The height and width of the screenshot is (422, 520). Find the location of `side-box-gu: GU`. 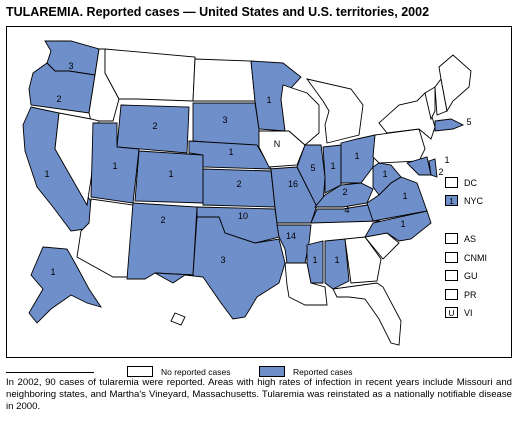

side-box-gu: GU is located at coordinates (461, 275).